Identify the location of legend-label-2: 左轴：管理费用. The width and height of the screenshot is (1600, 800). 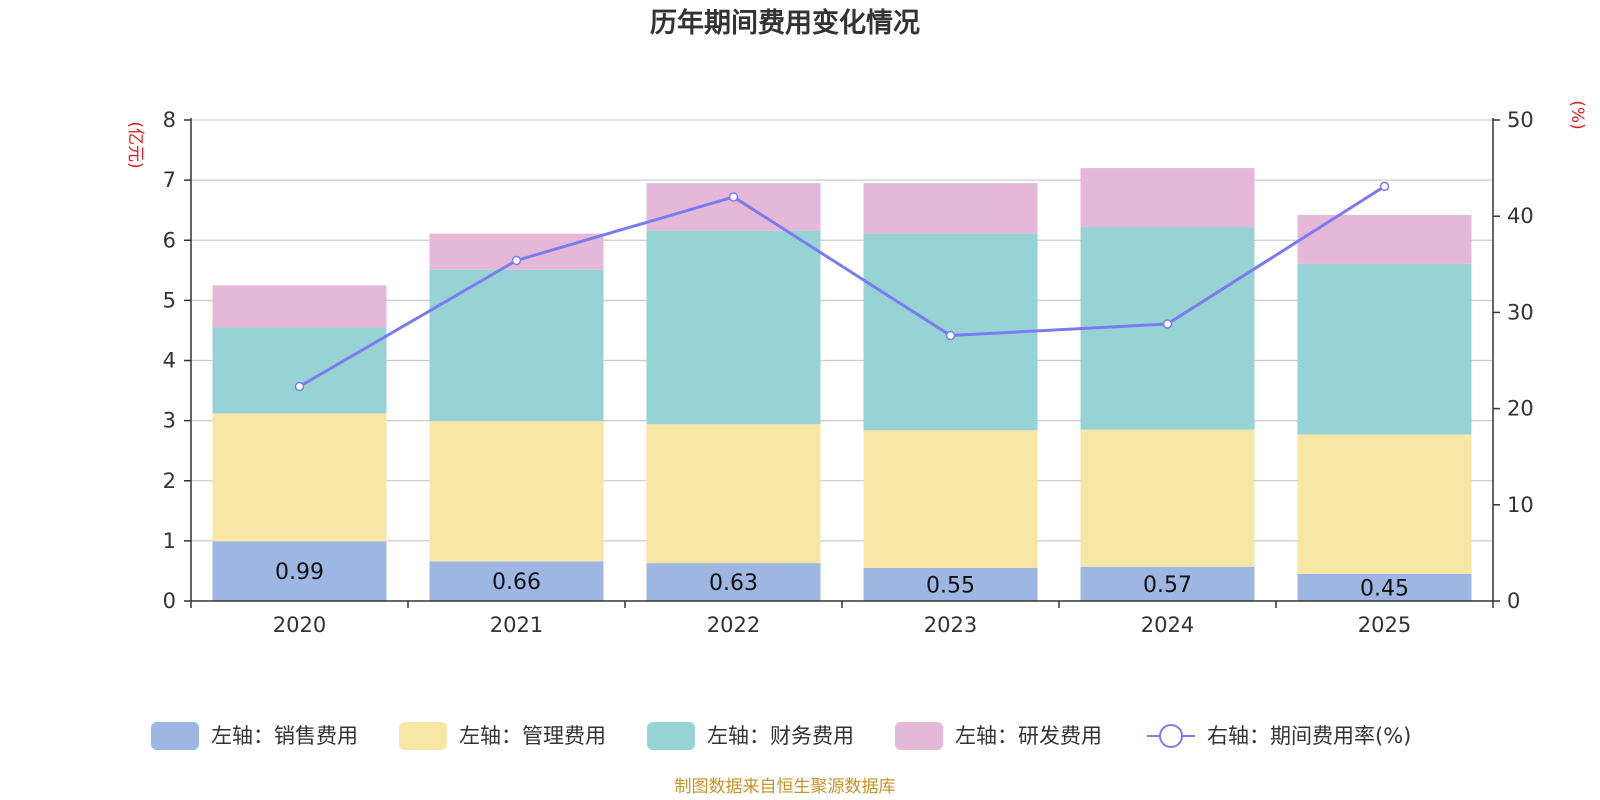
(532, 736).